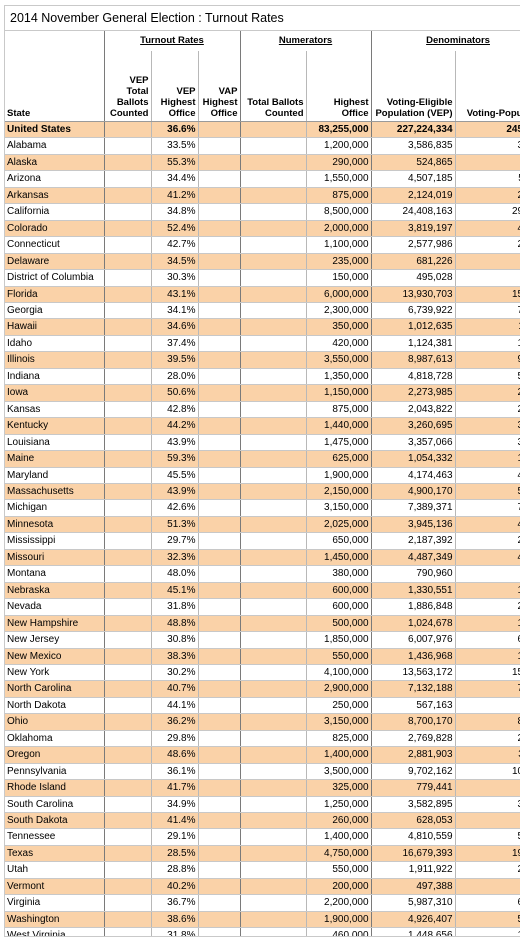 The width and height of the screenshot is (520, 938). What do you see at coordinates (339, 278) in the screenshot?
I see `cell-highest-office: 150,000` at bounding box center [339, 278].